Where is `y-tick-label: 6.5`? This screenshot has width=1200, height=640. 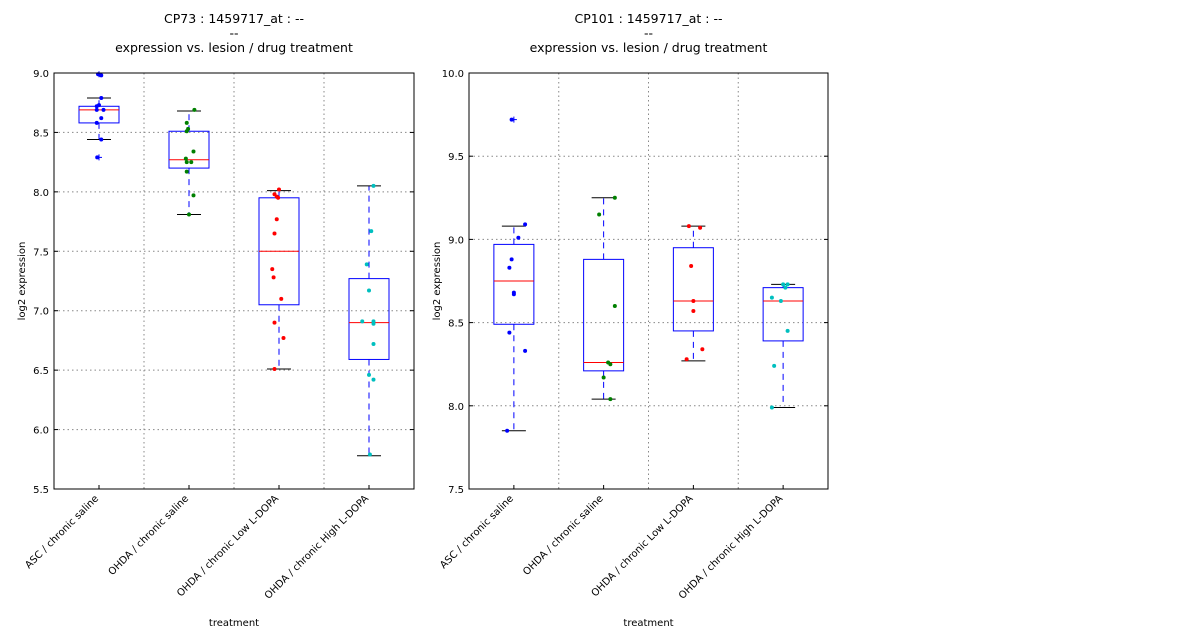
y-tick-label: 6.5 is located at coordinates (41, 371).